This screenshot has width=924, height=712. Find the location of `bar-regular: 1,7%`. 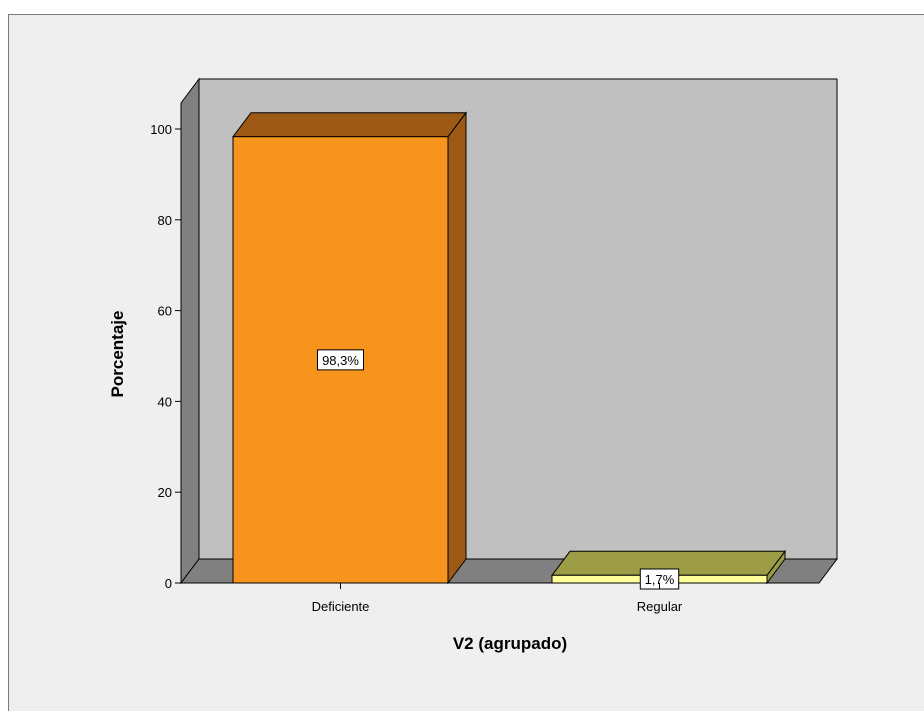

bar-regular: 1,7% is located at coordinates (668, 569).